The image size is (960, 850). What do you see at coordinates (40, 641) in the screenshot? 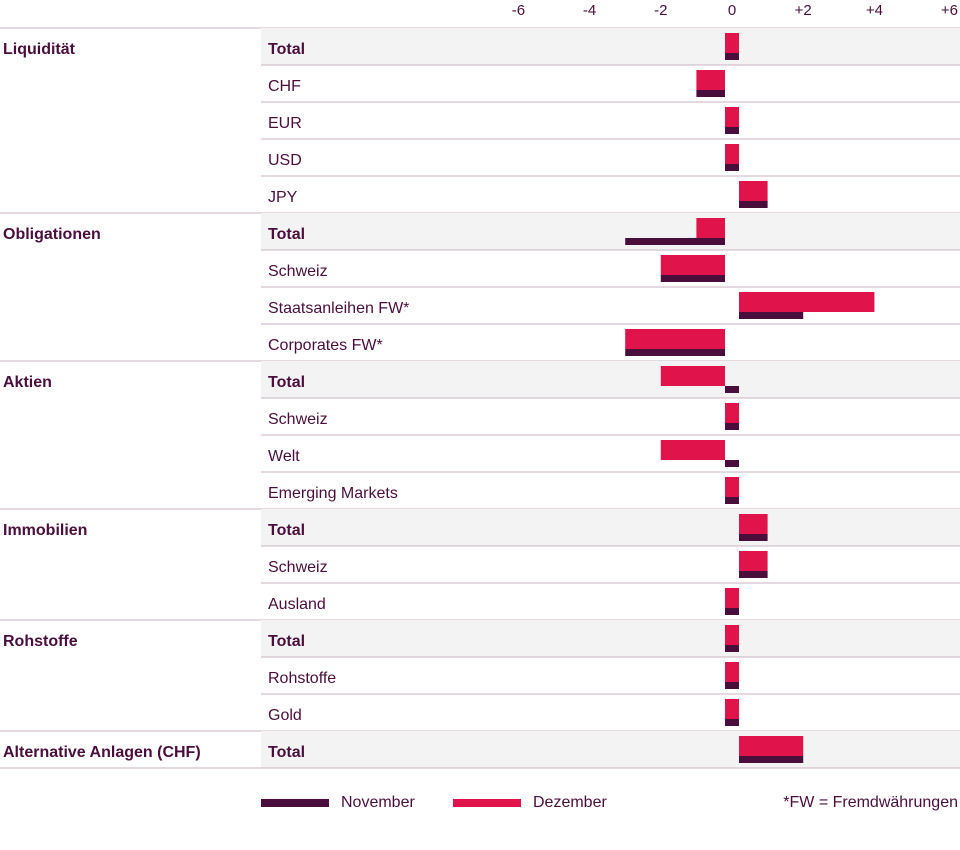
I see `group-label: Rohstoffe` at bounding box center [40, 641].